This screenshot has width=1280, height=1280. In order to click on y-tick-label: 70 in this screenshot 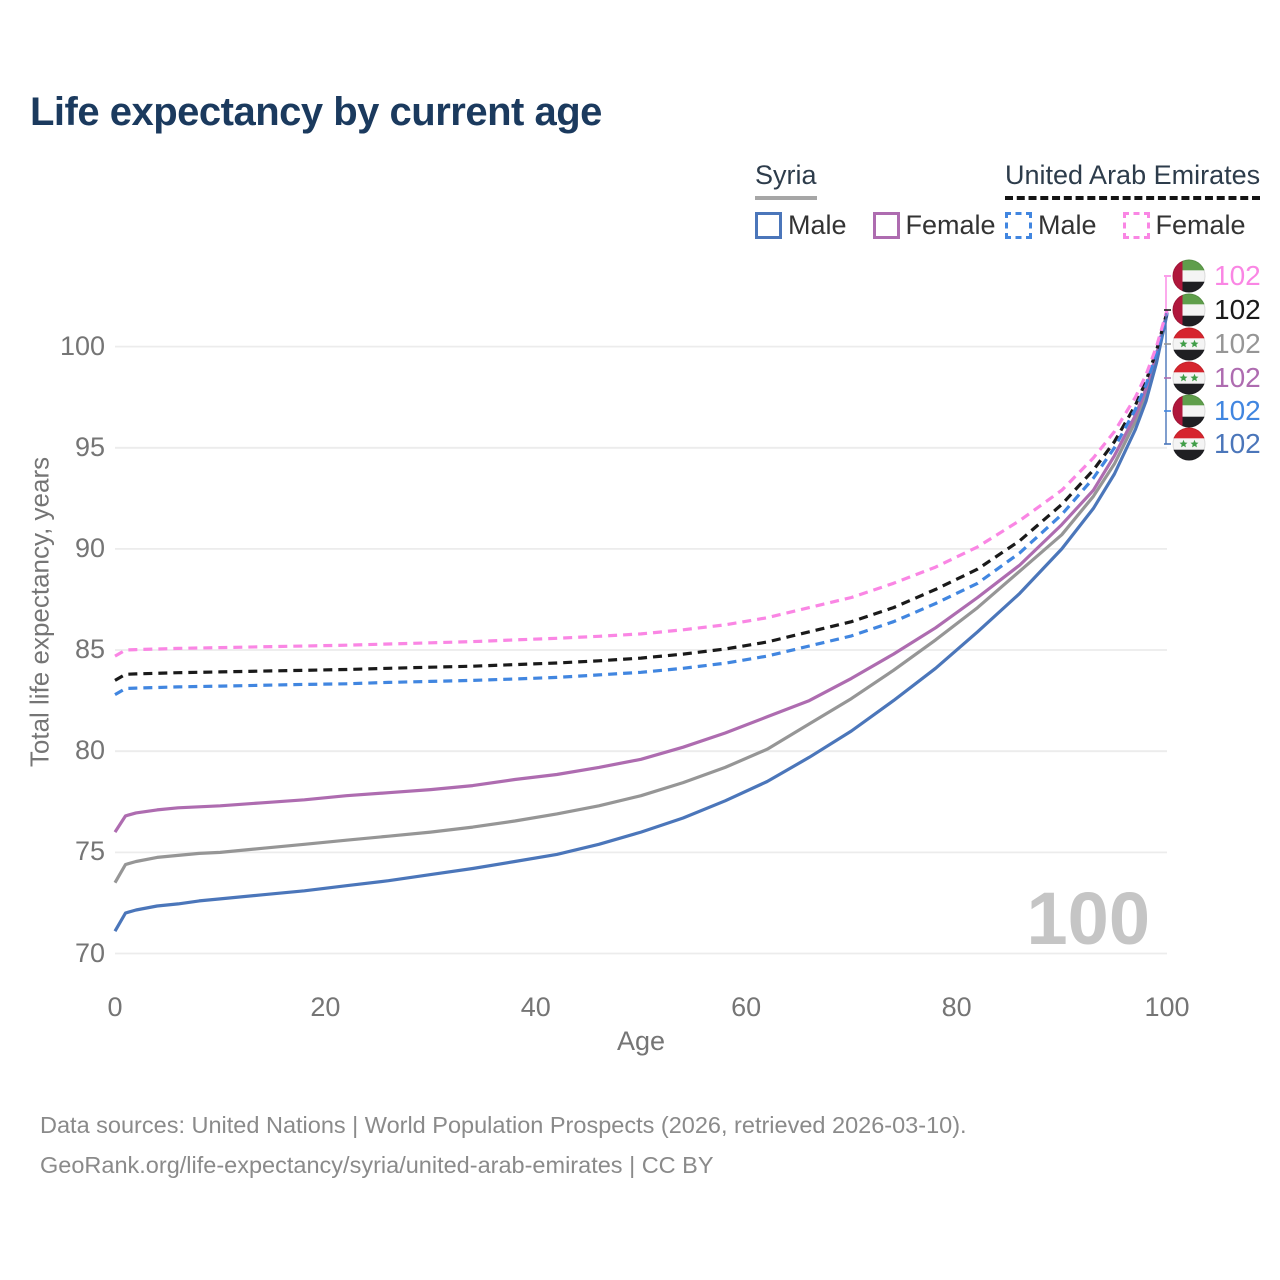, I will do `click(89, 952)`.